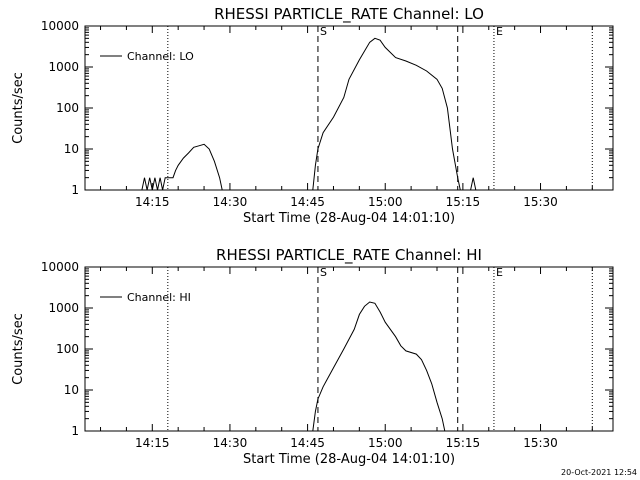 Image resolution: width=640 pixels, height=480 pixels. I want to click on hi-y-tick-label: 1000, so click(63, 308).